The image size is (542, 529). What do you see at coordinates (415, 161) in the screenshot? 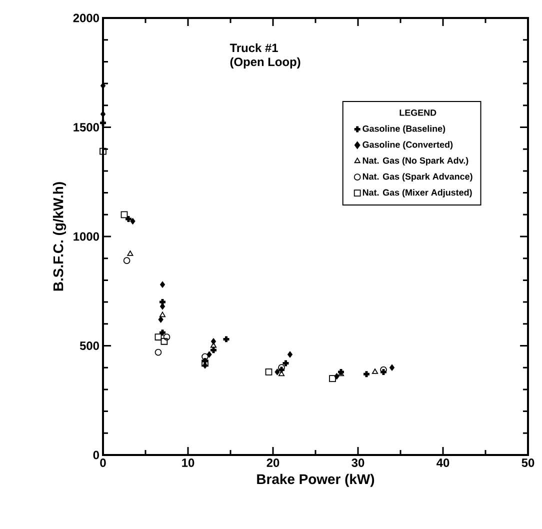
I see `legend-label: Nat. Gas (No Spark Adv.)` at bounding box center [415, 161].